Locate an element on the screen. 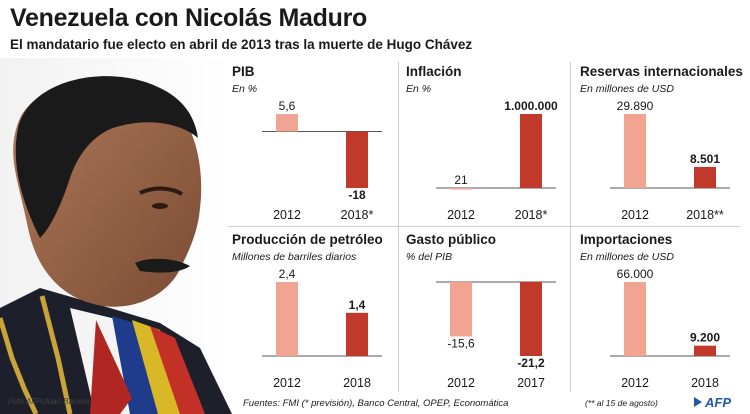  afp-logo-text: AFP is located at coordinates (718, 402).